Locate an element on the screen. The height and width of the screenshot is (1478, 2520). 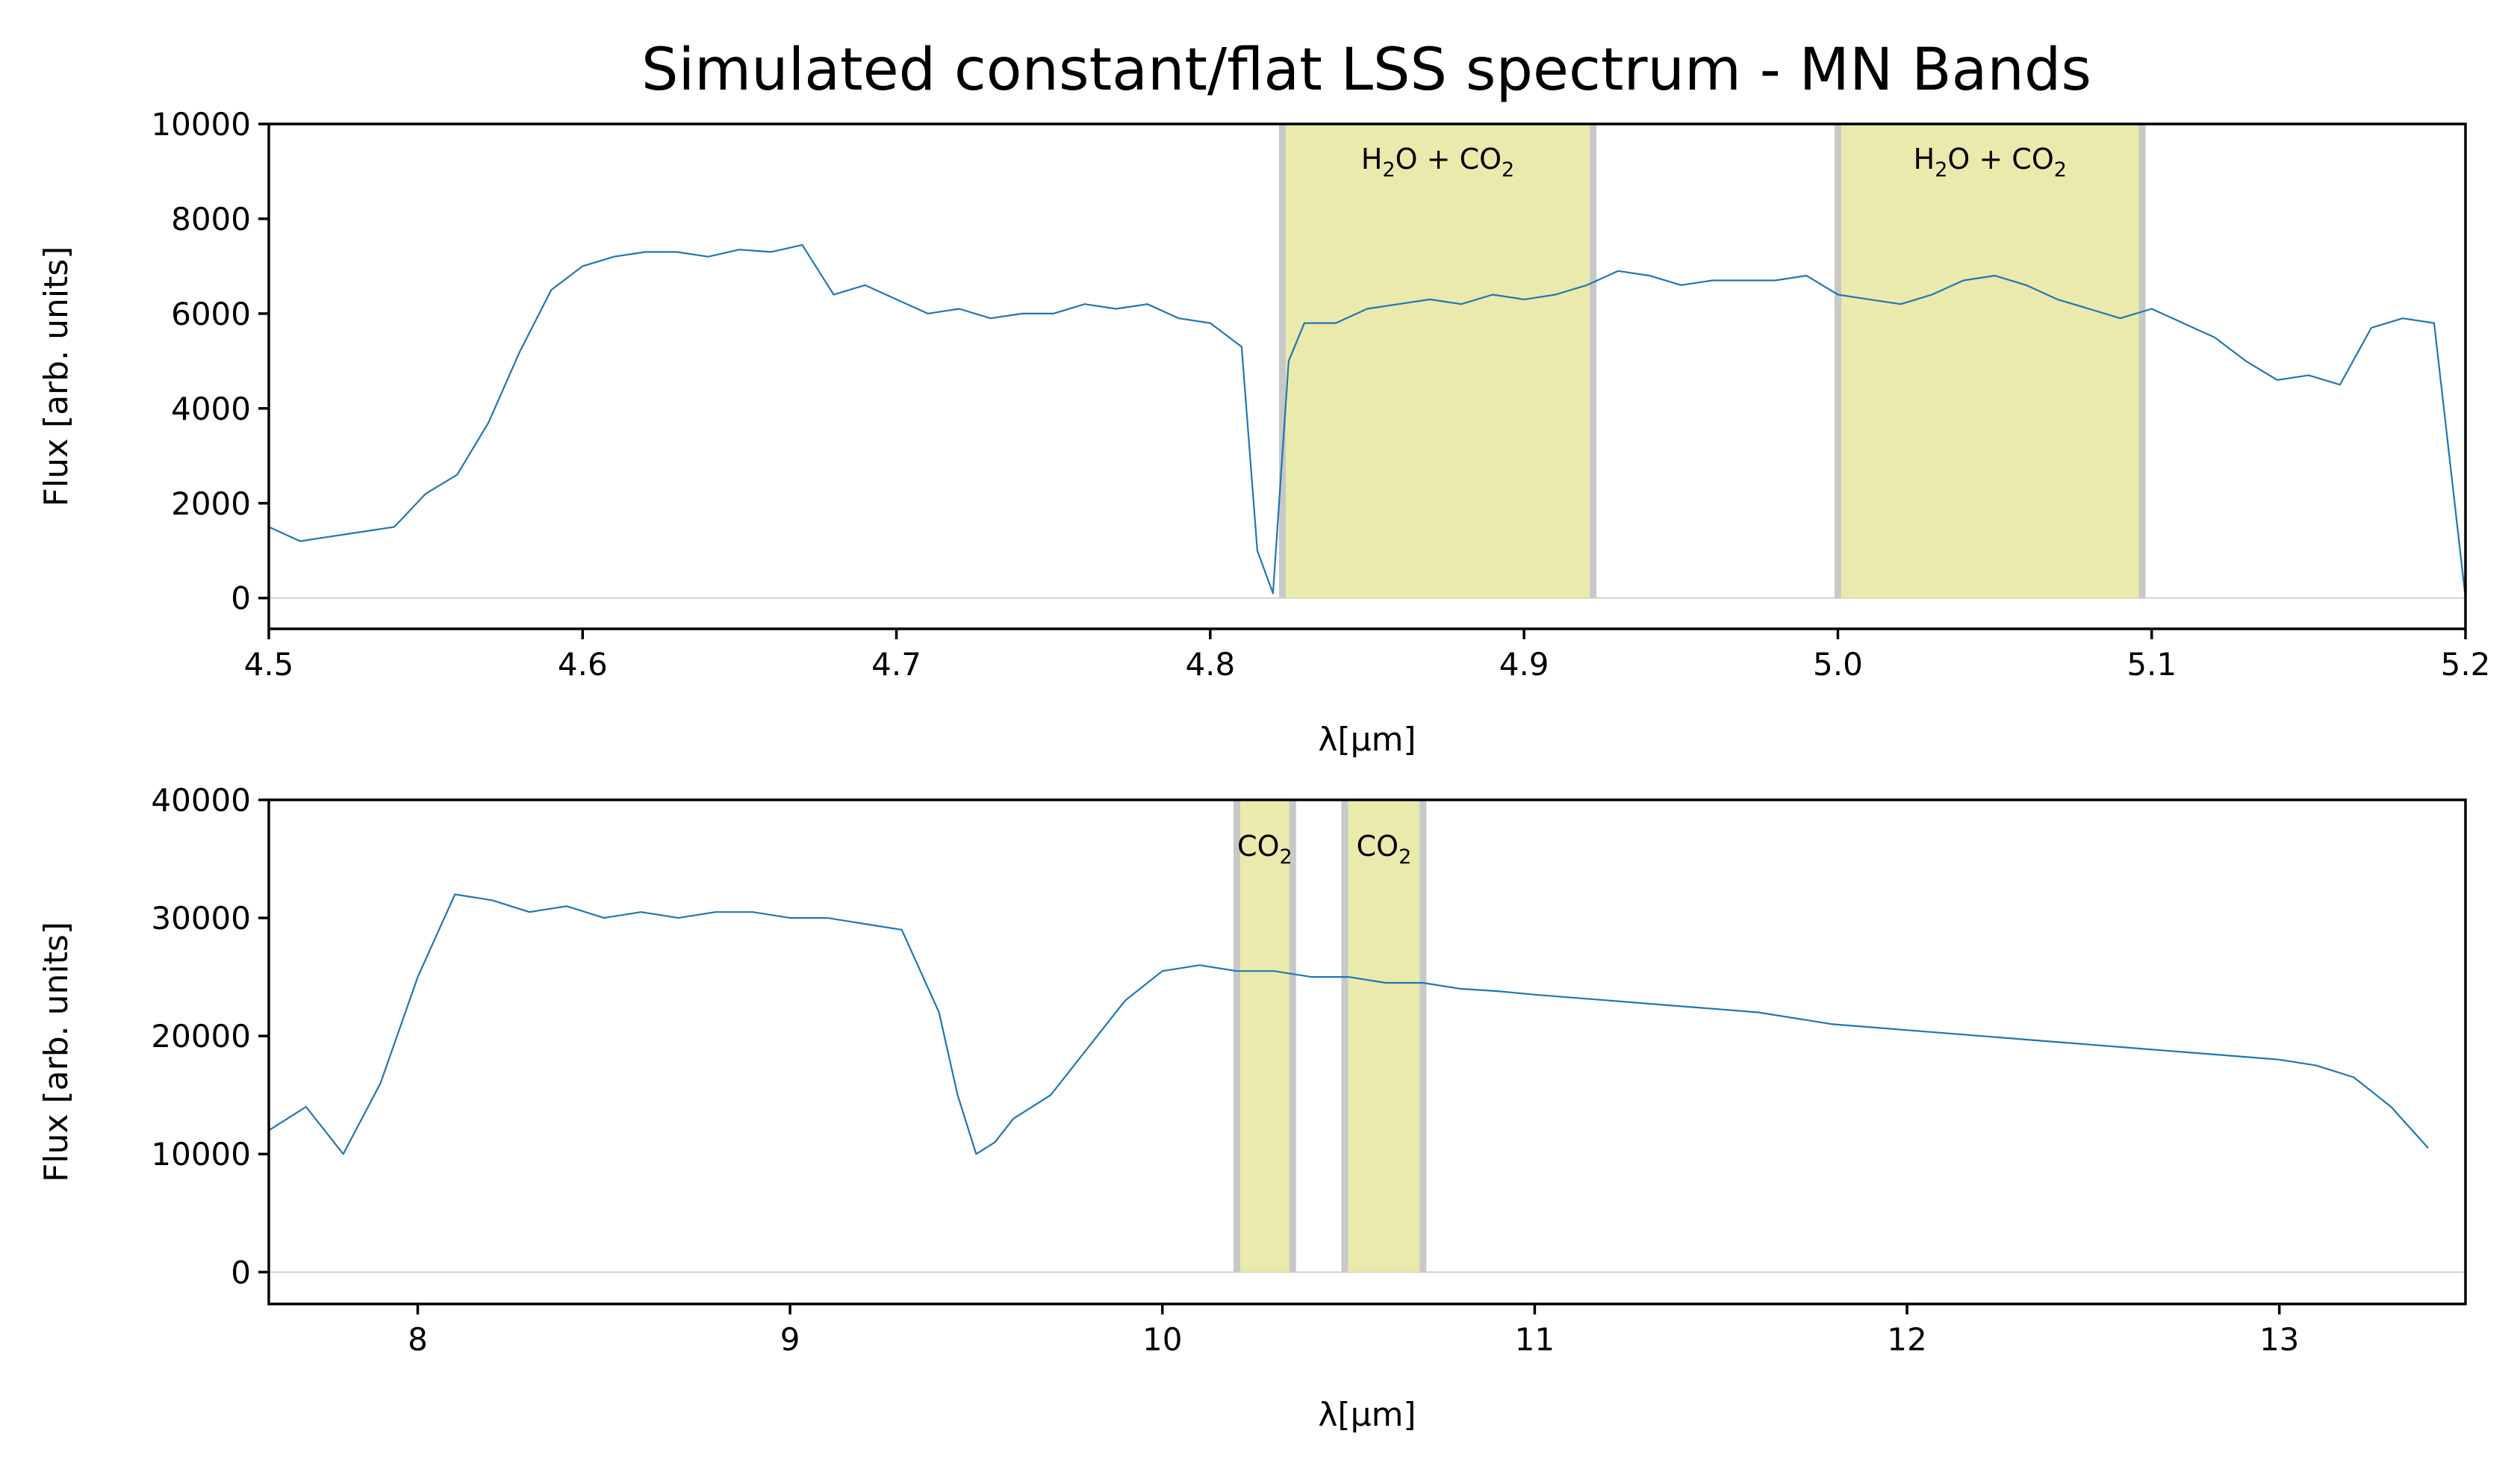
y-tick-label: 40000 is located at coordinates (201, 800).